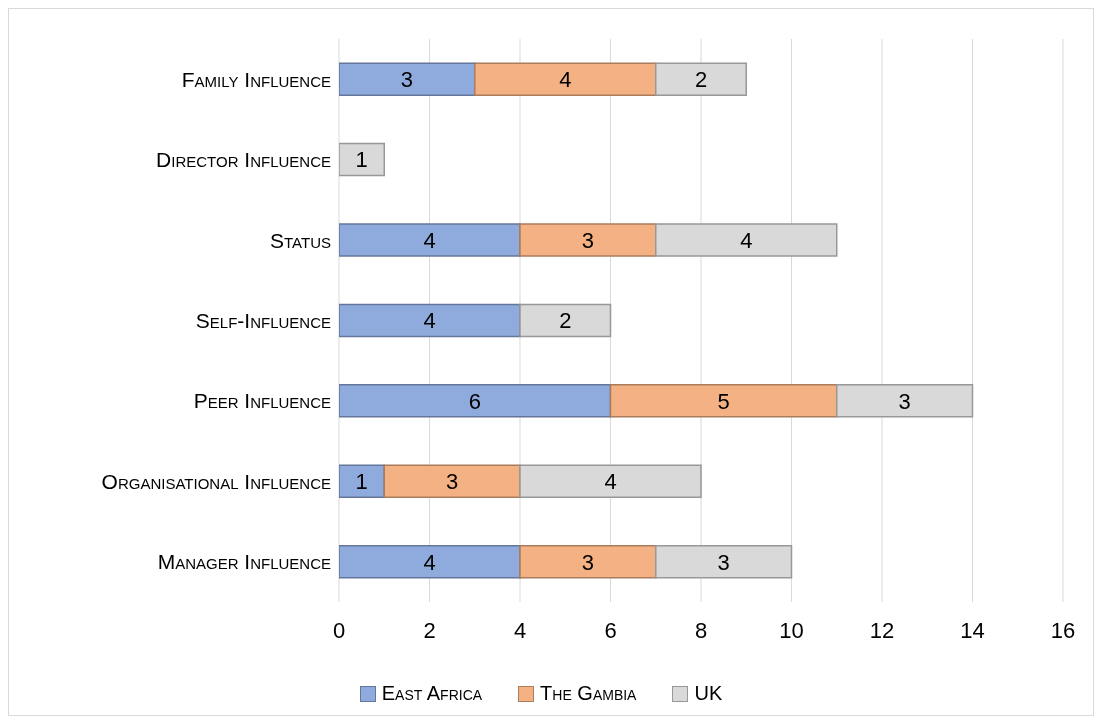 This screenshot has height=722, width=1100. What do you see at coordinates (882, 630) in the screenshot?
I see `x-tick-label: 12` at bounding box center [882, 630].